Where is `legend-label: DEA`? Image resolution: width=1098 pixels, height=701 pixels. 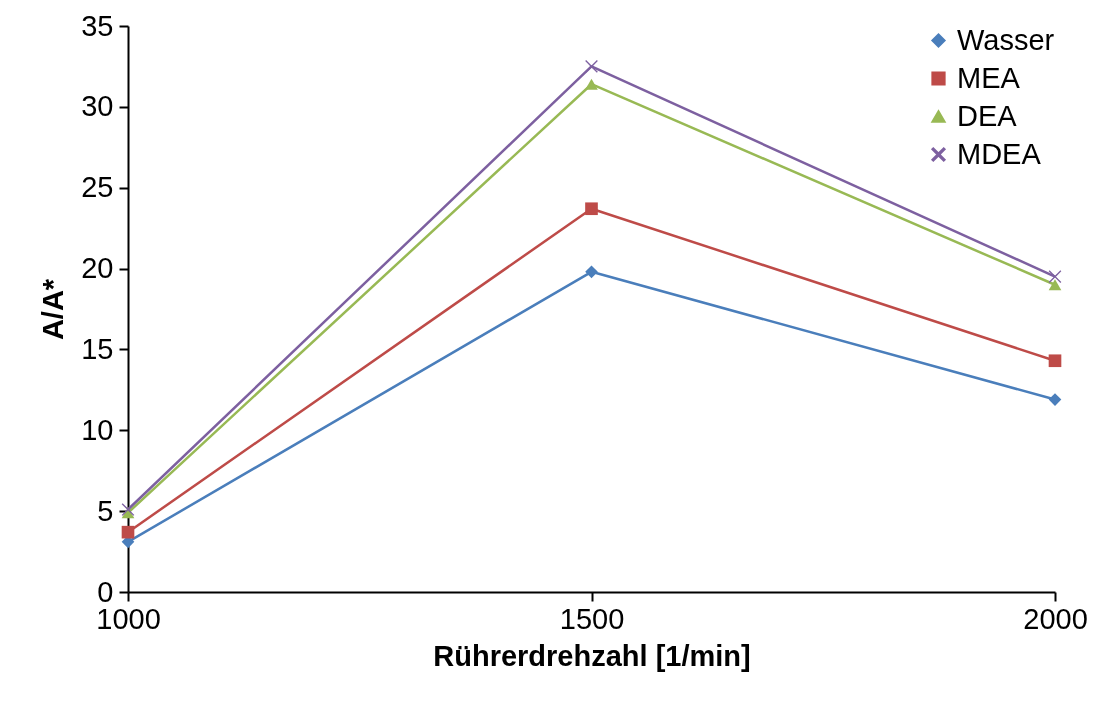
legend-label: DEA is located at coordinates (987, 115).